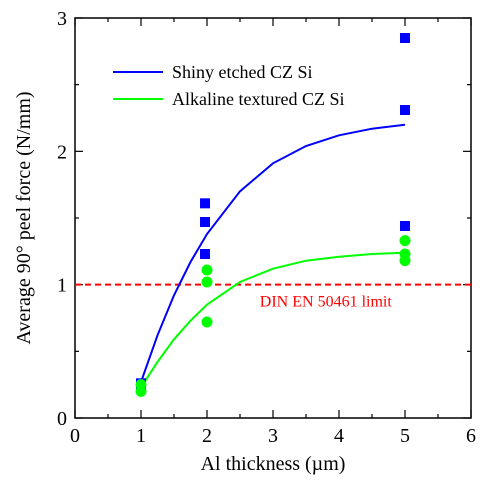 The width and height of the screenshot is (480, 483). What do you see at coordinates (242, 72) in the screenshot?
I see `legend-label: Shiny etched CZ Si` at bounding box center [242, 72].